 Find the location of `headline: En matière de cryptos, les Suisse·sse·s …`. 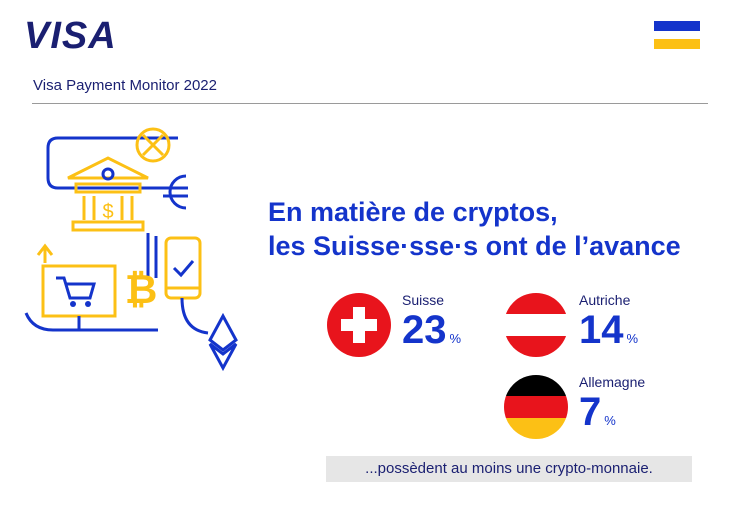

headline: En matière de cryptos, les Suisse·sse·s … is located at coordinates (474, 229).